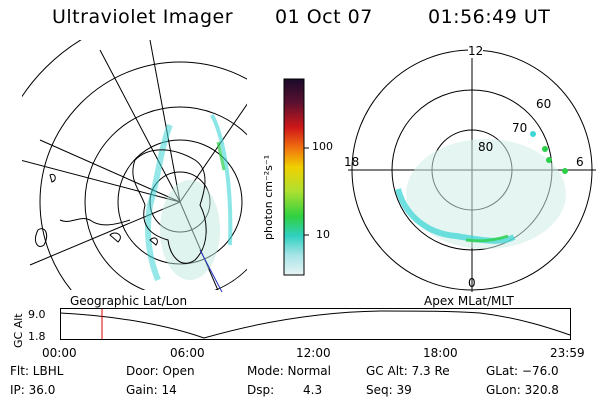  Describe the element at coordinates (352, 162) in the screenshot. I see `mlt-label-18: 18` at that location.